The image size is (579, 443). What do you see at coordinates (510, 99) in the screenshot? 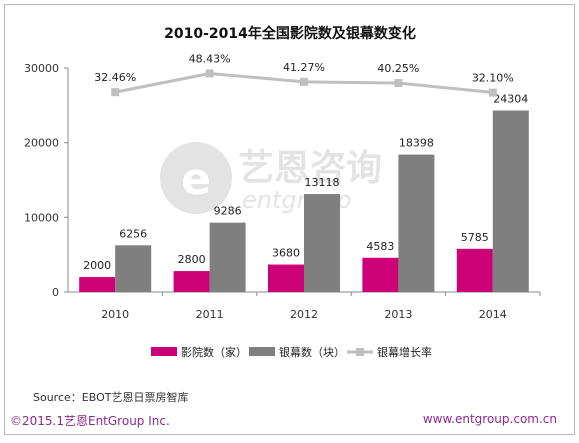
I see `bar-data-label: 24304` at bounding box center [510, 99].